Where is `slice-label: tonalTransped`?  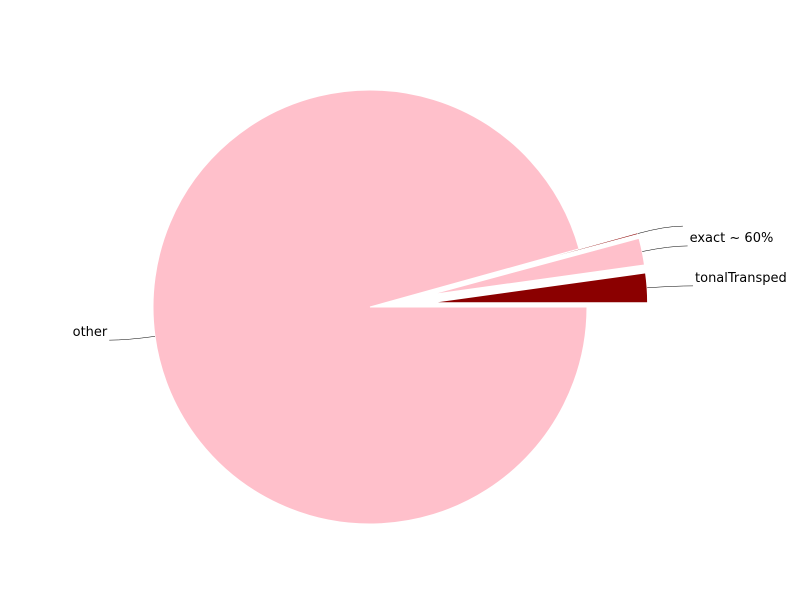
slice-label: tonalTransped is located at coordinates (741, 278).